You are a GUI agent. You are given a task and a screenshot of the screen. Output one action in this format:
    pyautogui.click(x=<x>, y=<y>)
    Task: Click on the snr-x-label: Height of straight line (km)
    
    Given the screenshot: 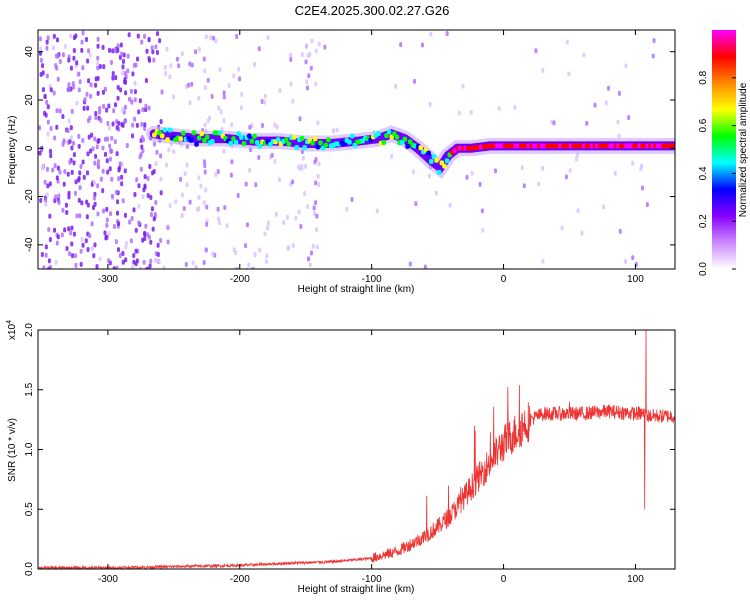 What is the action you would take?
    pyautogui.click(x=356, y=589)
    